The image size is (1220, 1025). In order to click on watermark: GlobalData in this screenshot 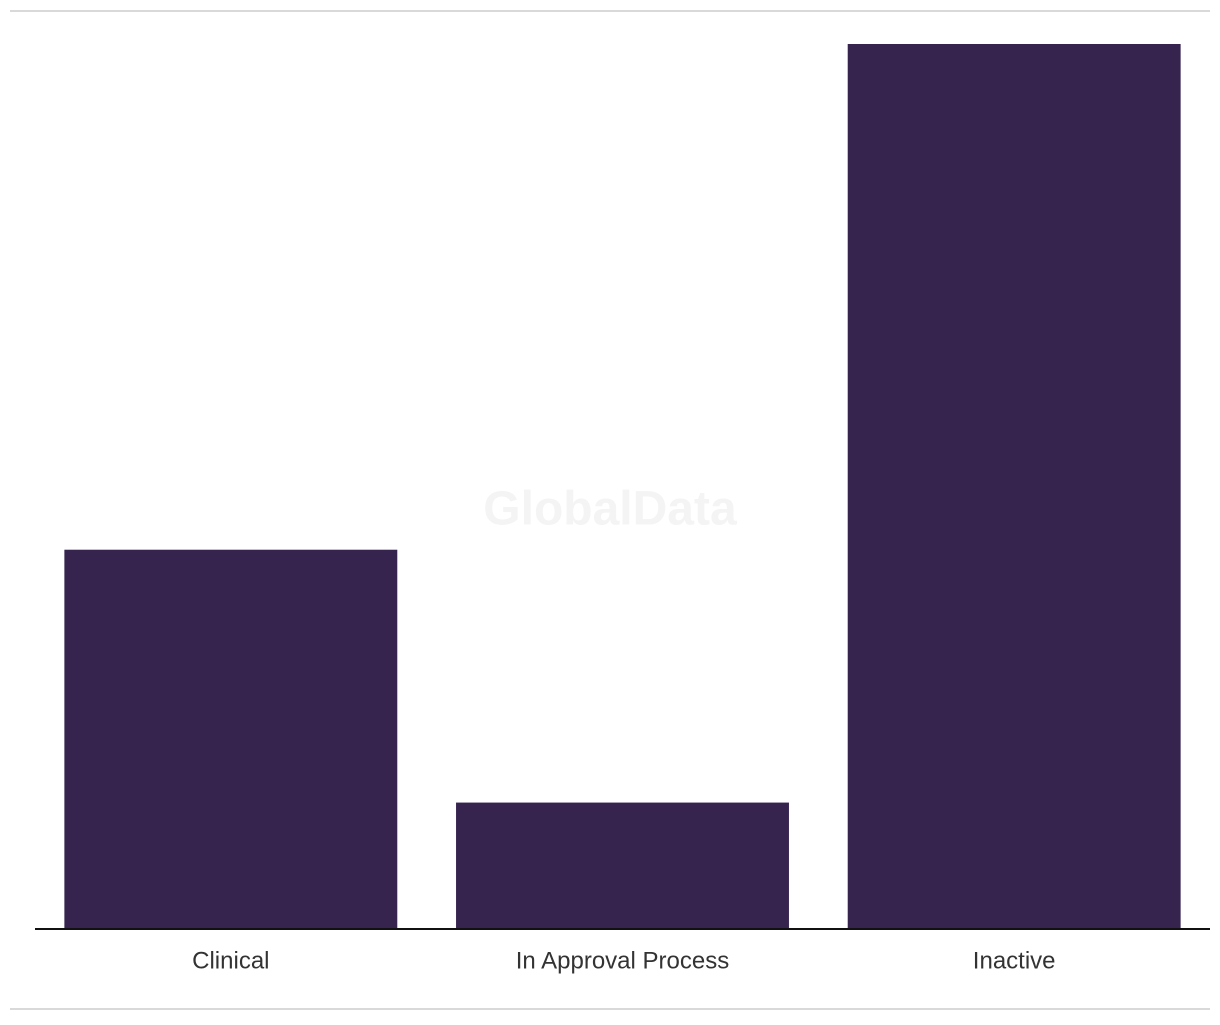, I will do `click(610, 509)`.